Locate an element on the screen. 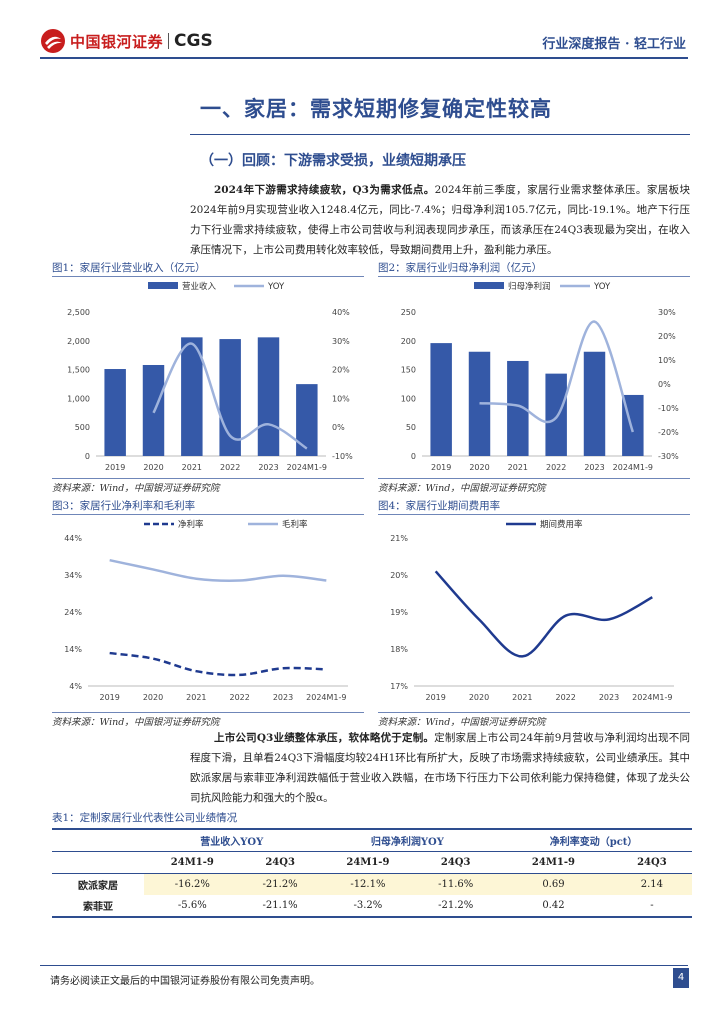 The width and height of the screenshot is (724, 1024). group-header: 营业收入YOY is located at coordinates (232, 840).